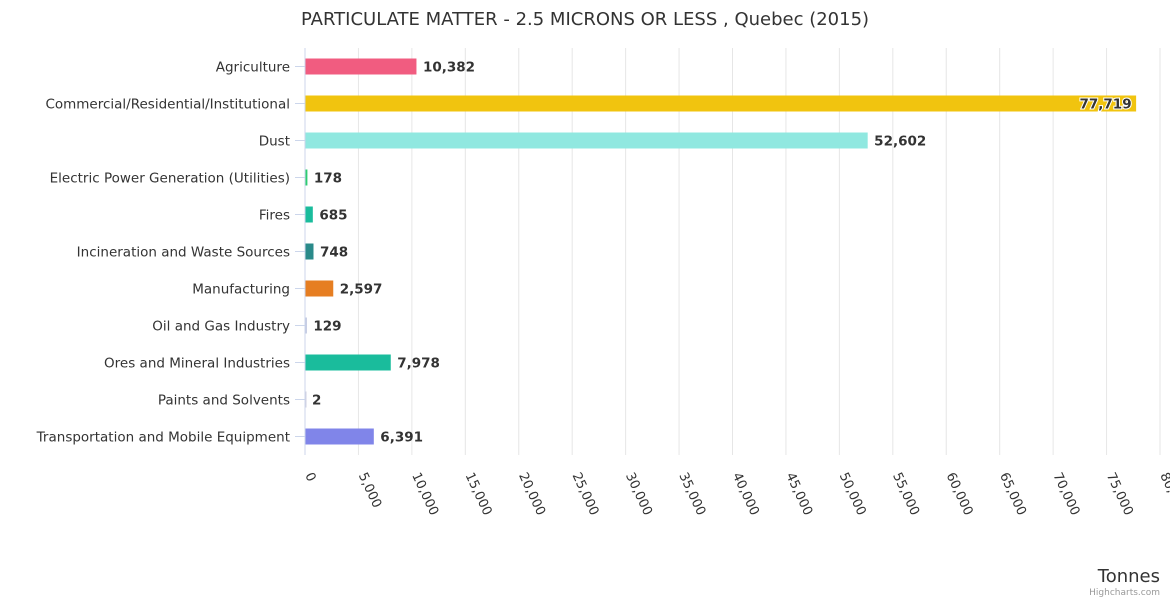 Image resolution: width=1170 pixels, height=600 pixels. Describe the element at coordinates (424, 494) in the screenshot. I see `x-tick-label: 10,000` at that location.